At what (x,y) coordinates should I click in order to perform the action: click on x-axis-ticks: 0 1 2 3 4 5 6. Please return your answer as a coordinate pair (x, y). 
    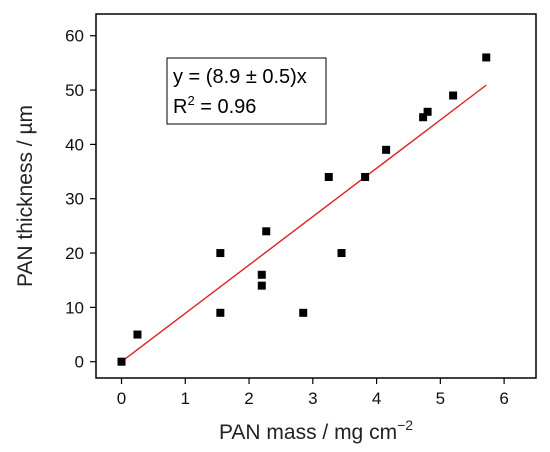
    Looking at the image, I should click on (313, 393).